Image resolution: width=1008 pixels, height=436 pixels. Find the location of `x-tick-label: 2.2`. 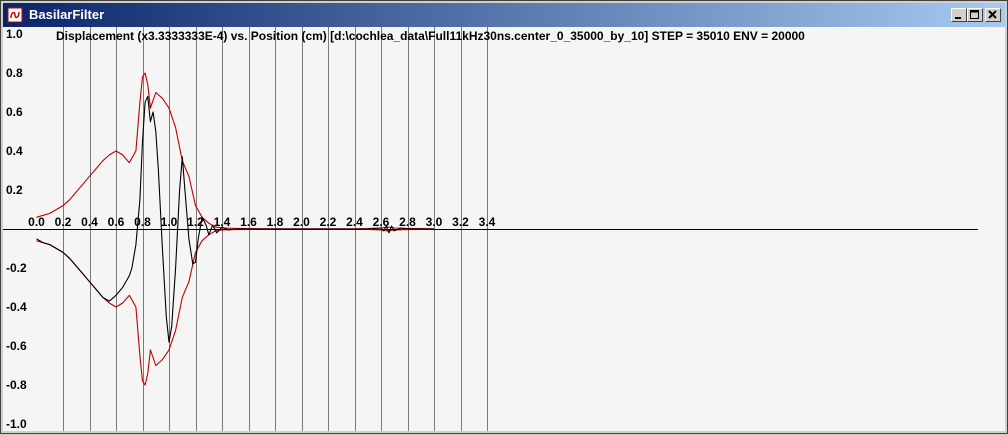

x-tick-label: 2.2 is located at coordinates (328, 222).